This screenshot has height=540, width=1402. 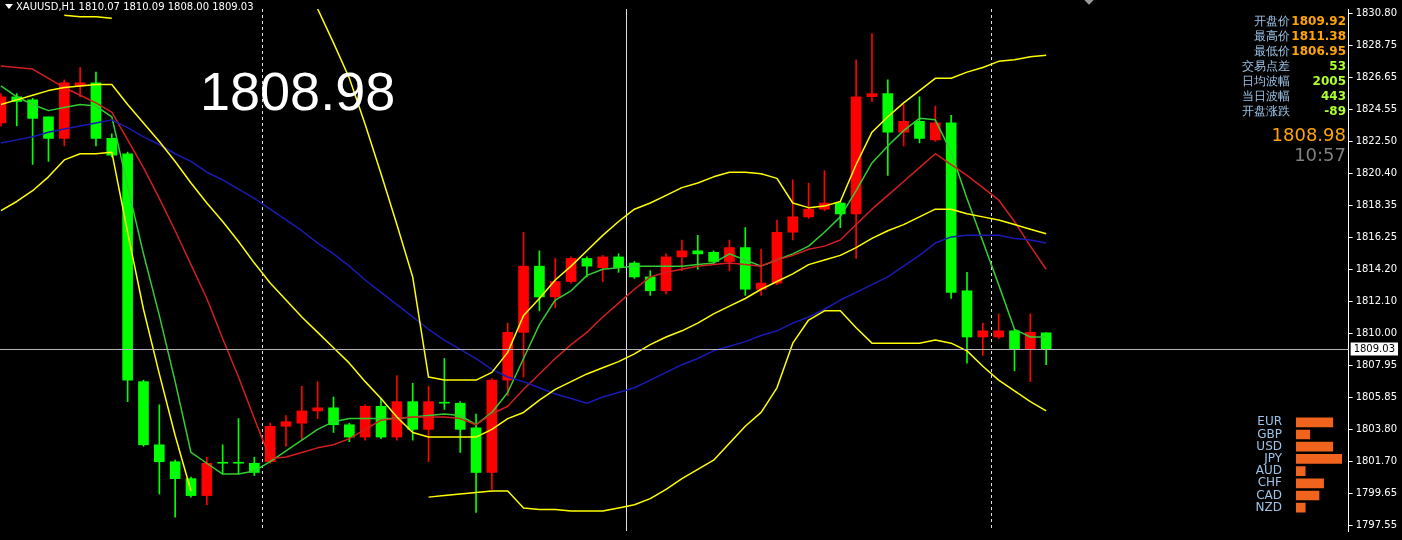 I want to click on y-tick-label: USD, so click(x=1269, y=445).